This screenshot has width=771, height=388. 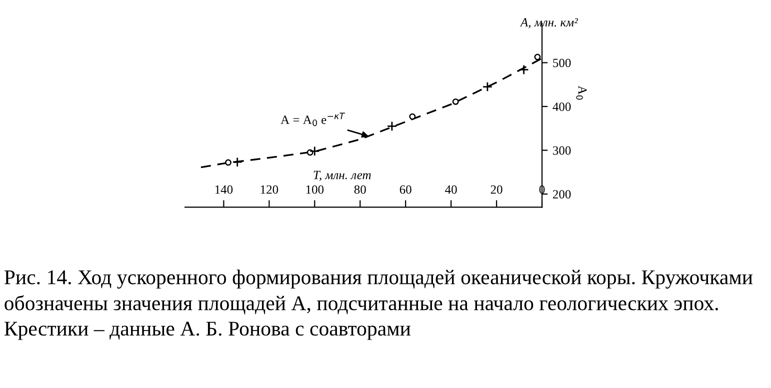 I want to click on annotation: A = A$_{0}$ e$^{−κT}$, so click(x=313, y=119).